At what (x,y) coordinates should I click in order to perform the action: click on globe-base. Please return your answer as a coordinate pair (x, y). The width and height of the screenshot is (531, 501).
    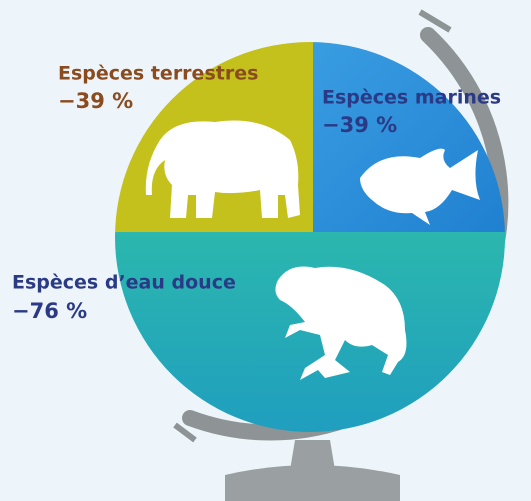
    Looking at the image, I should click on (312, 470).